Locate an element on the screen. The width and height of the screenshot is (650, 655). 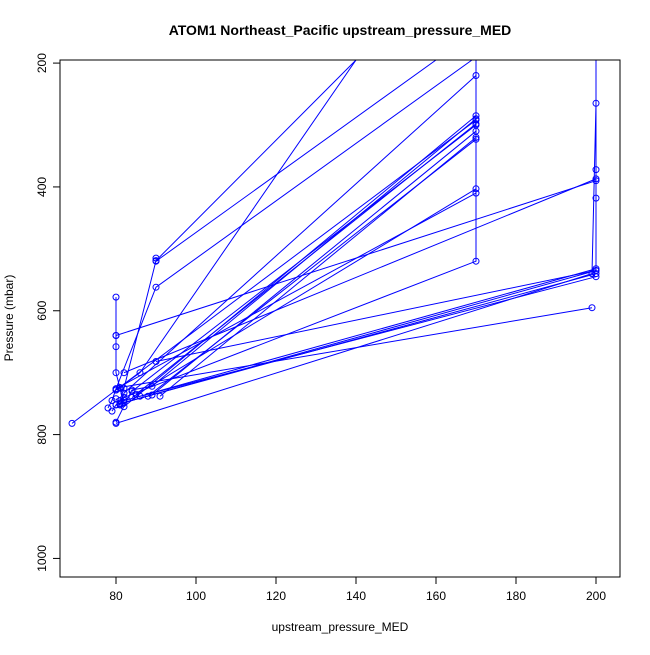
x-tick-label: 120 is located at coordinates (276, 596).